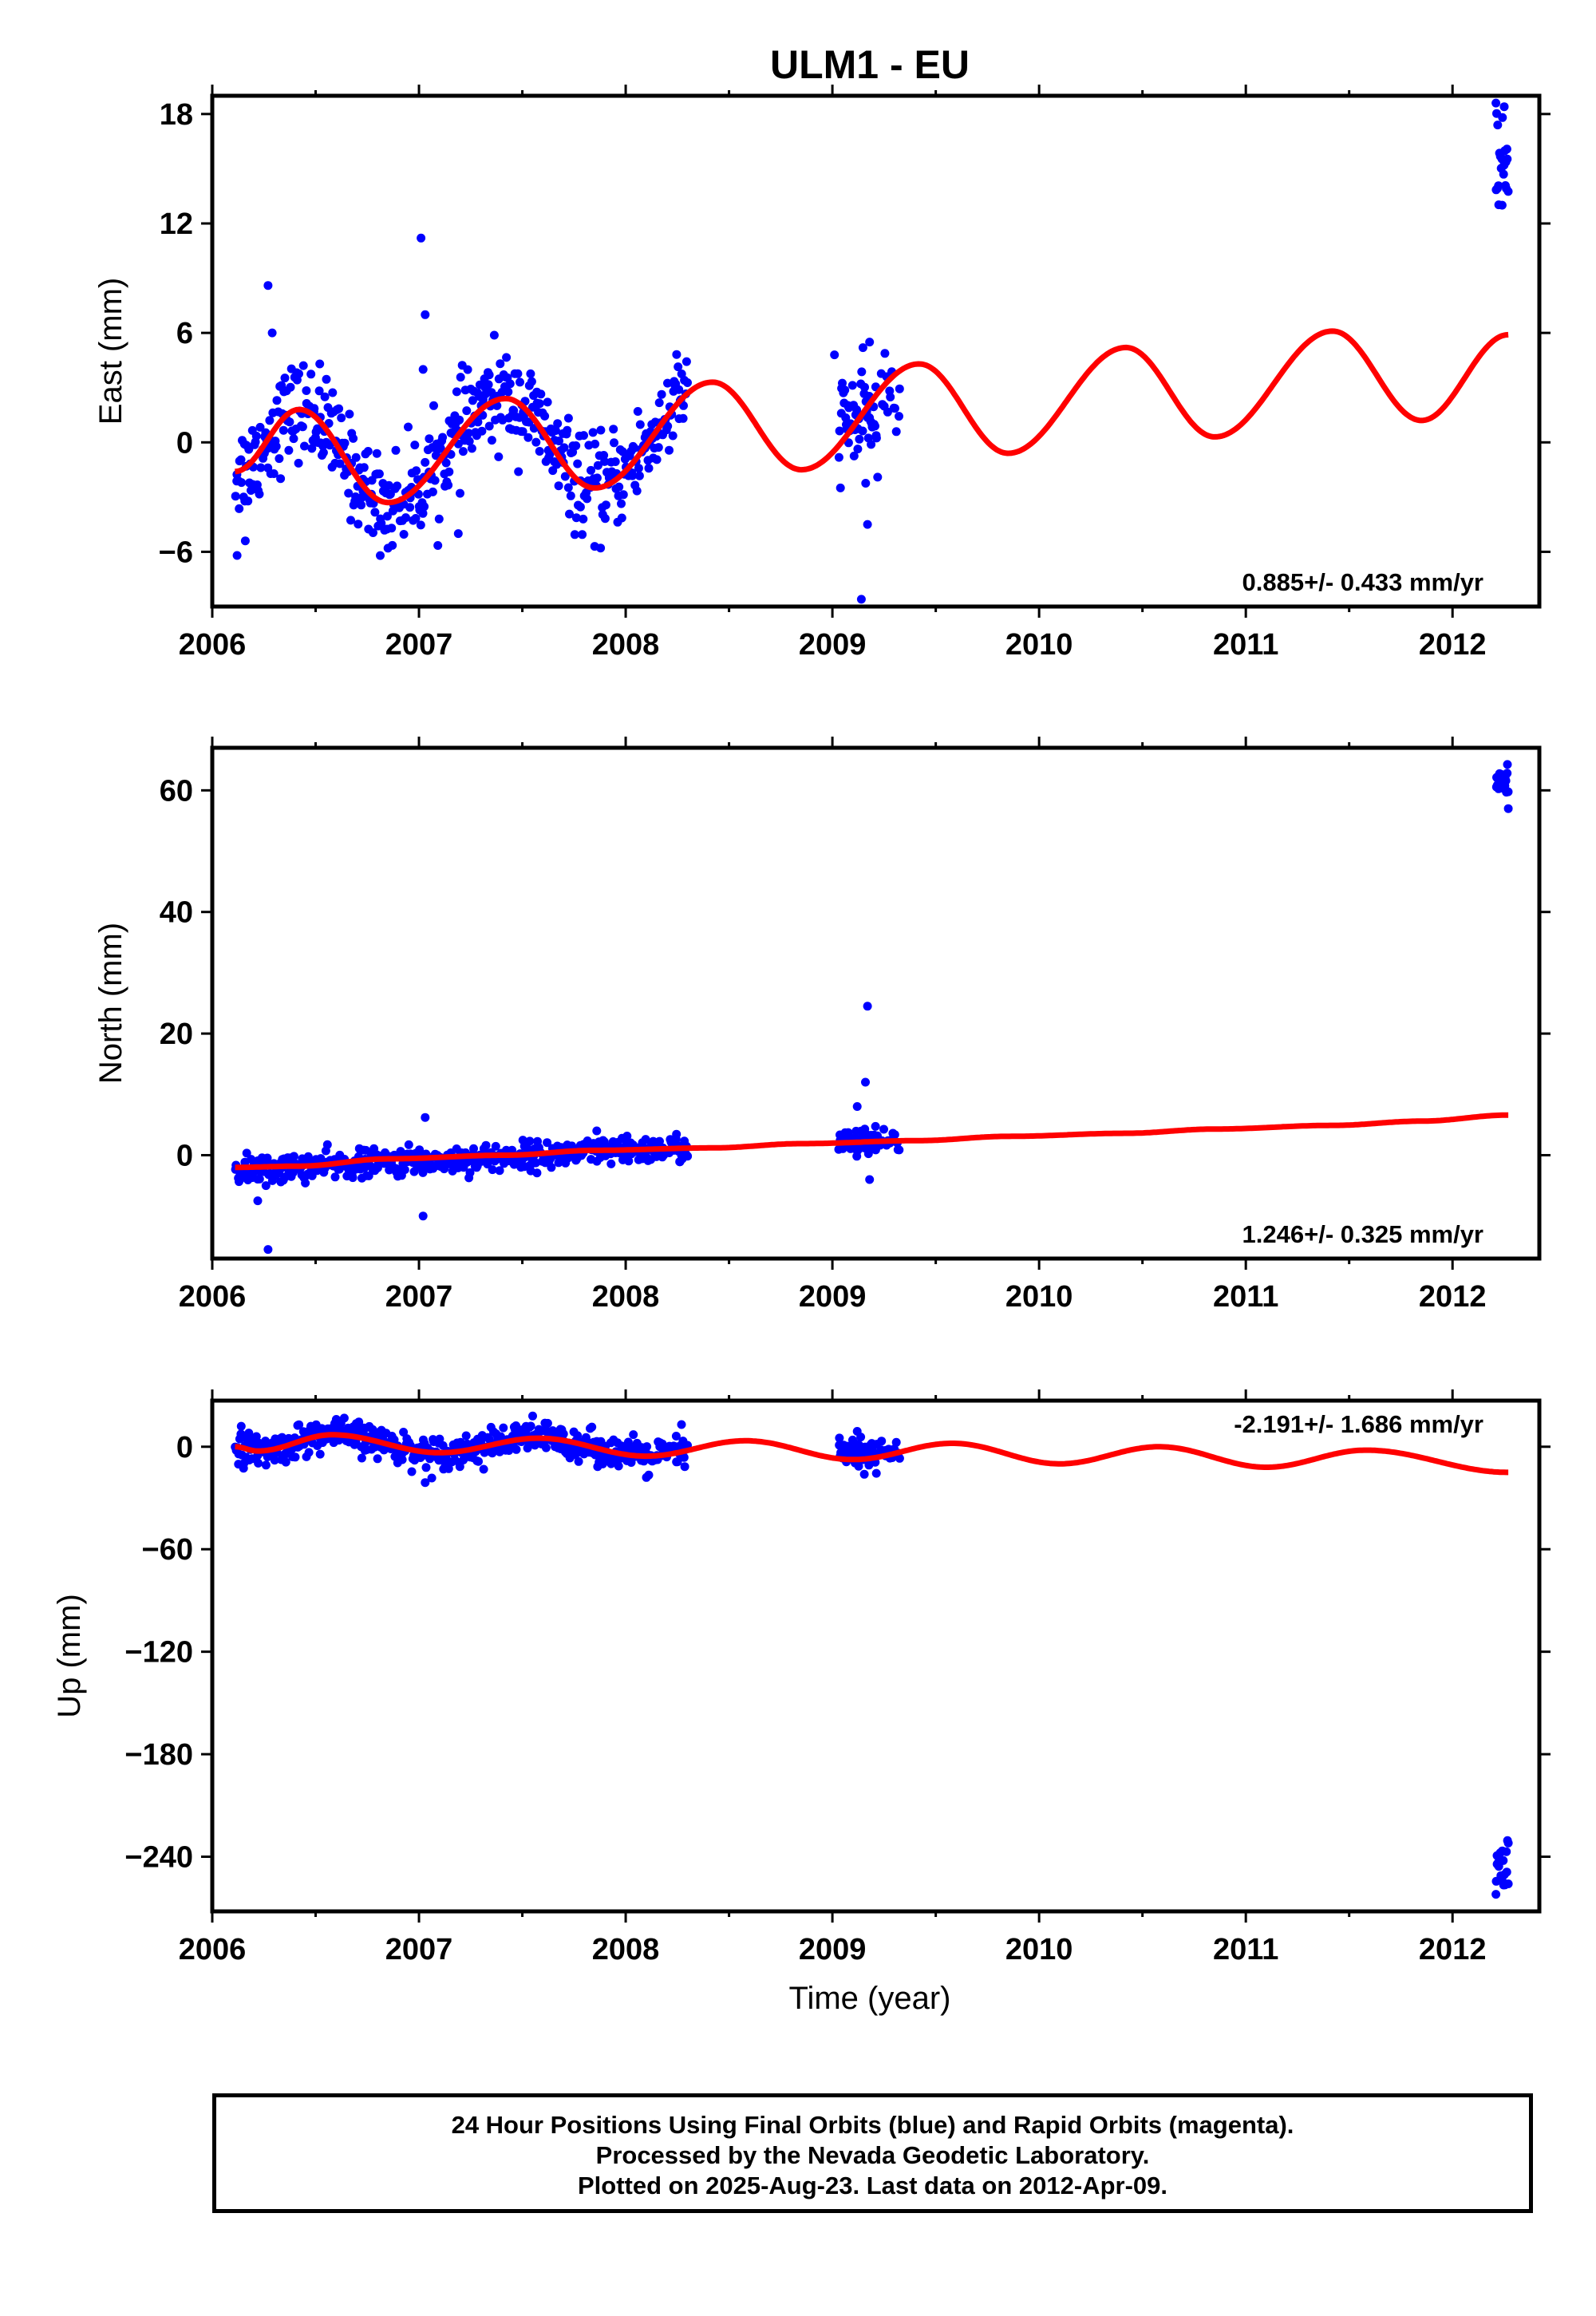 The height and width of the screenshot is (2316, 1596). Describe the element at coordinates (419, 1949) in the screenshot. I see `x-tick-label: 2007` at that location.